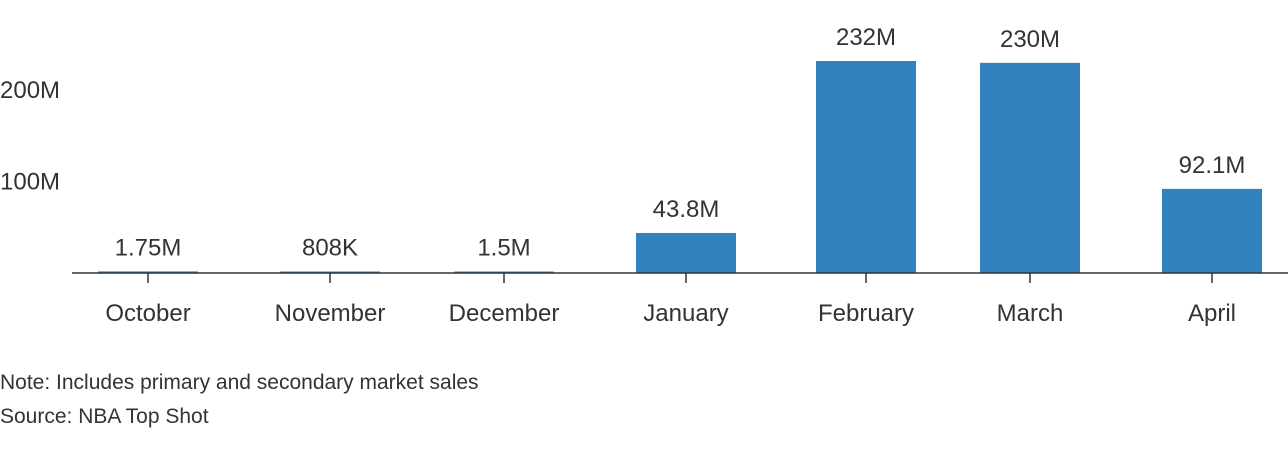 The image size is (1288, 456). I want to click on data-label-january: 43.8M, so click(686, 209).